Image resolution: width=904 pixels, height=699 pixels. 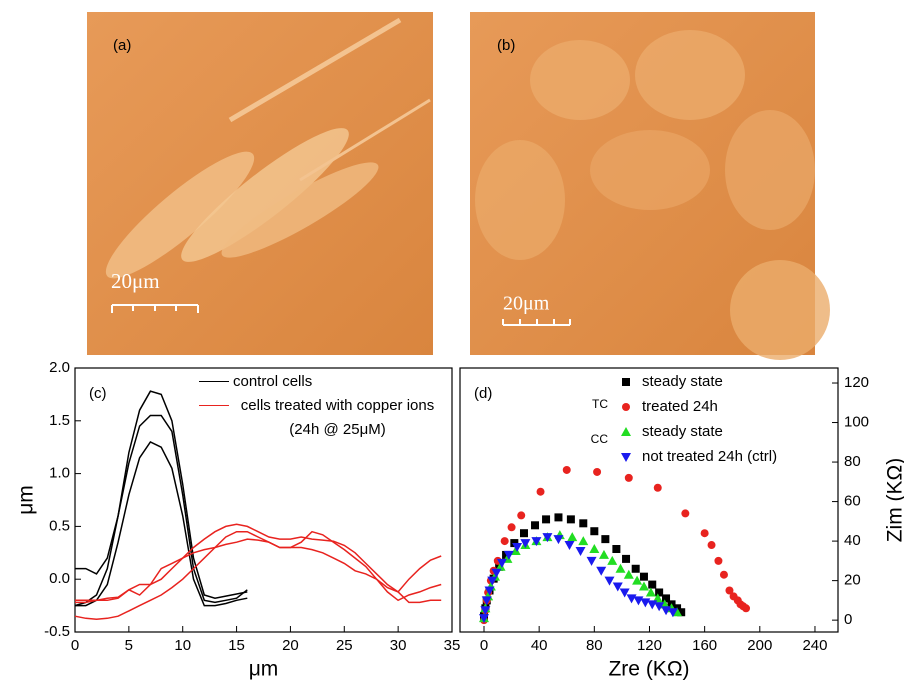 What do you see at coordinates (852, 580) in the screenshot?
I see `y-tick-label: 20` at bounding box center [852, 580].